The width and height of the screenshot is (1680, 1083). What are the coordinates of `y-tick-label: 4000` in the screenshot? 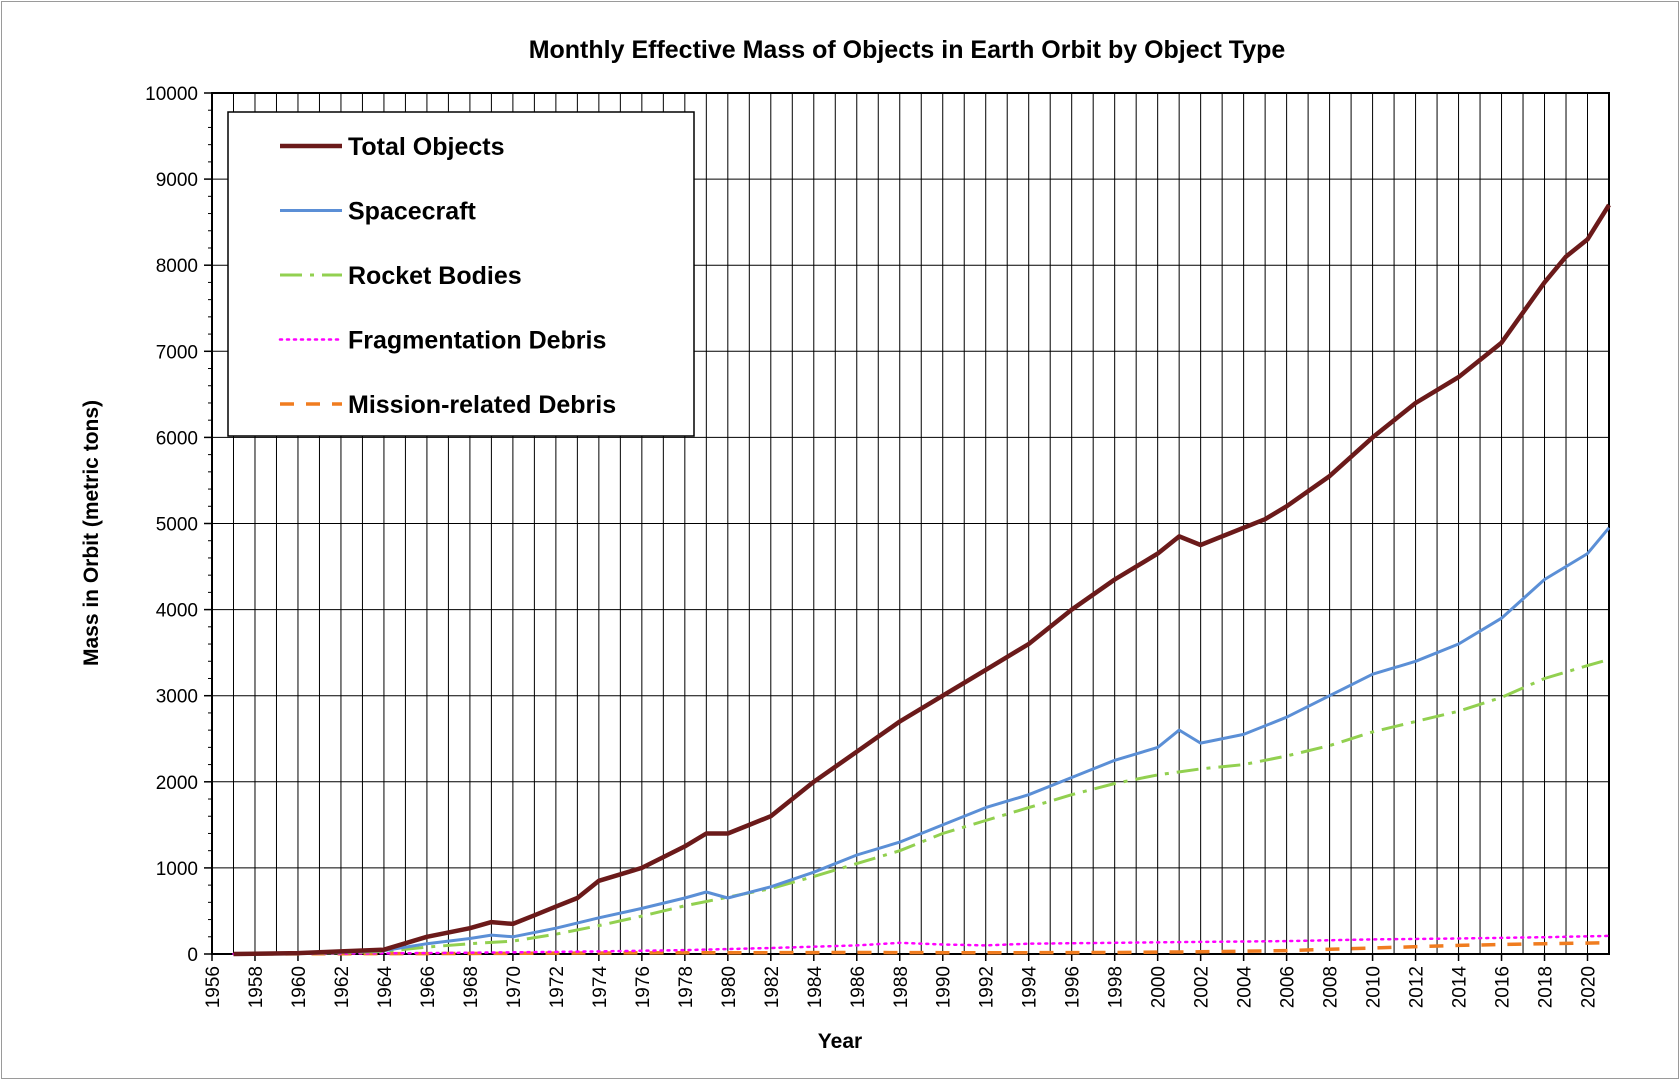 It's located at (177, 611).